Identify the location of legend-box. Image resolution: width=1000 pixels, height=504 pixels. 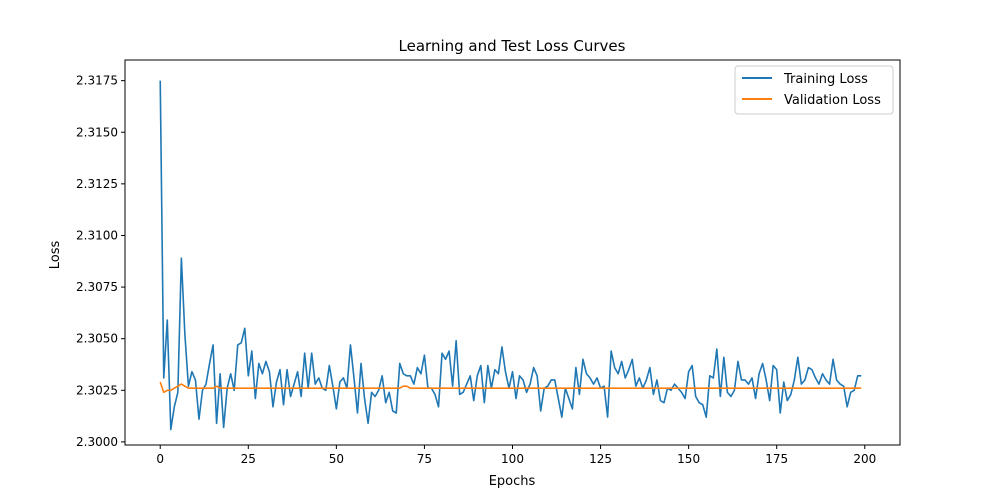
(814, 90).